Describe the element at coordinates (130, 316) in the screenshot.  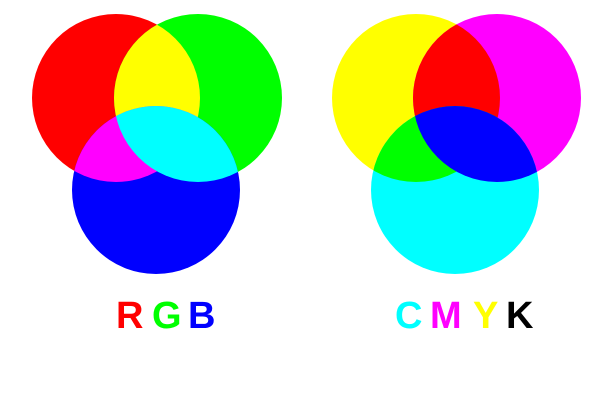
I see `rgb-letter-r: R` at that location.